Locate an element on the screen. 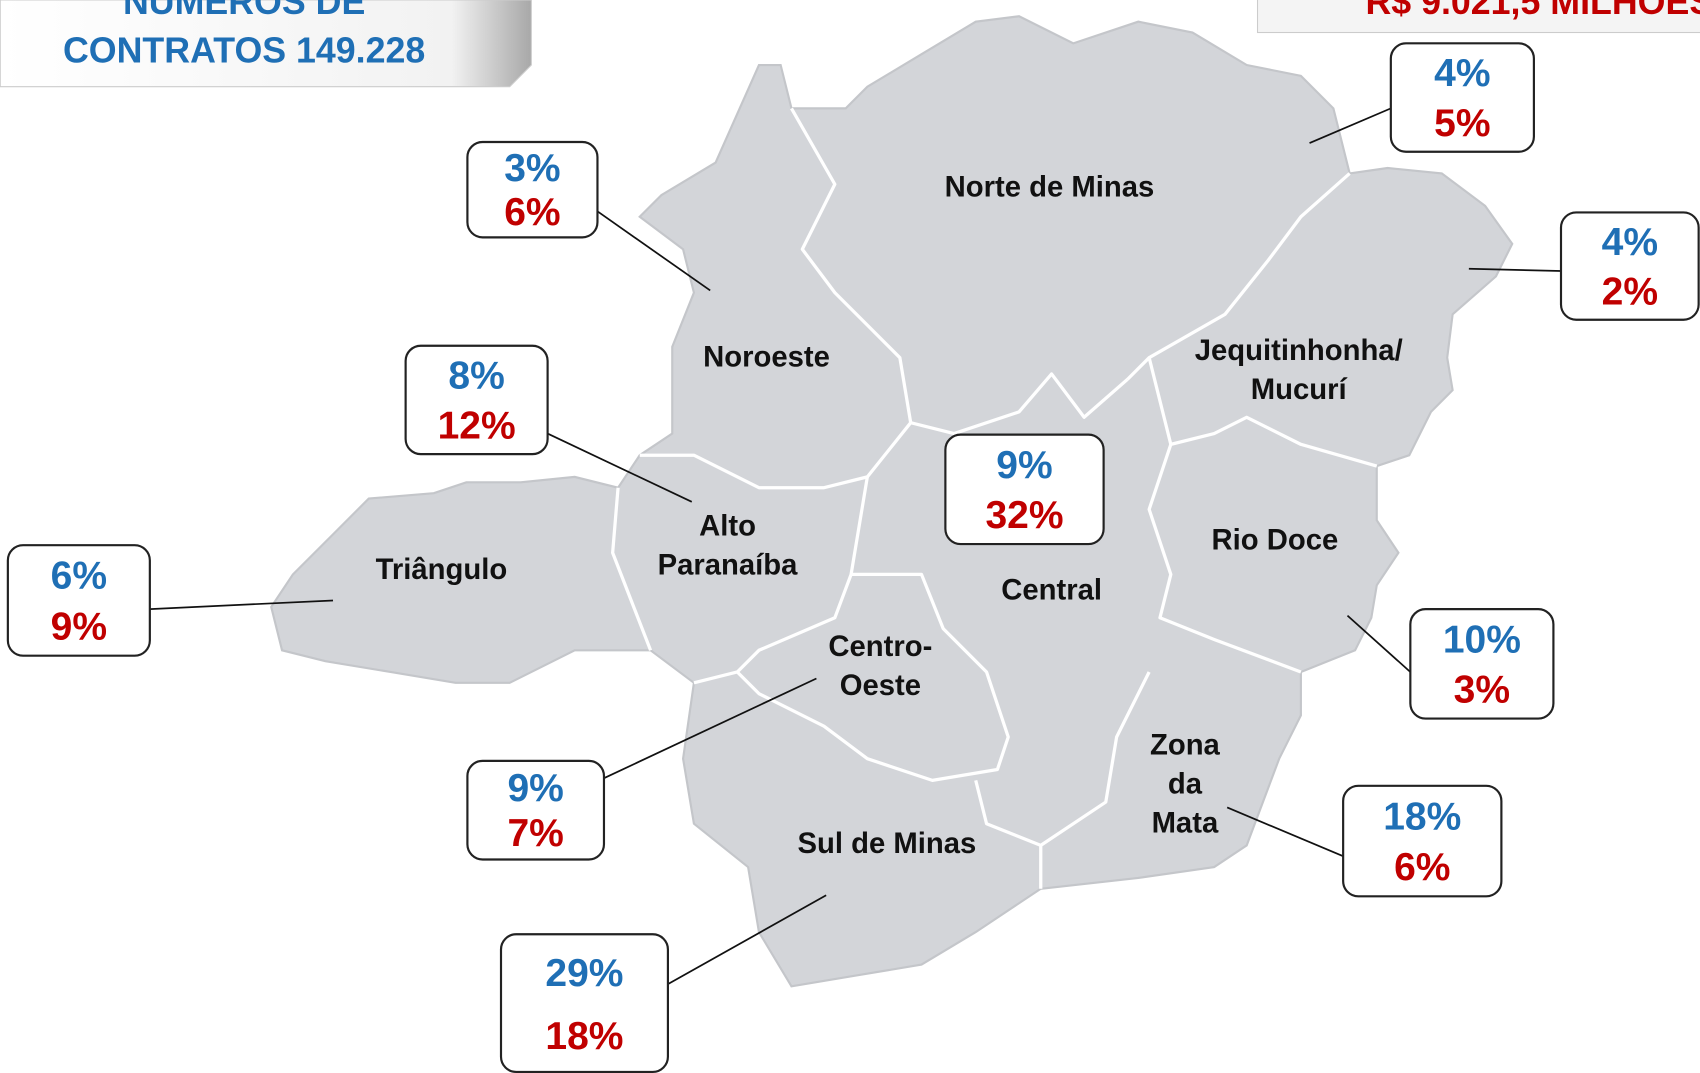  value-share: 2% is located at coordinates (1630, 291).